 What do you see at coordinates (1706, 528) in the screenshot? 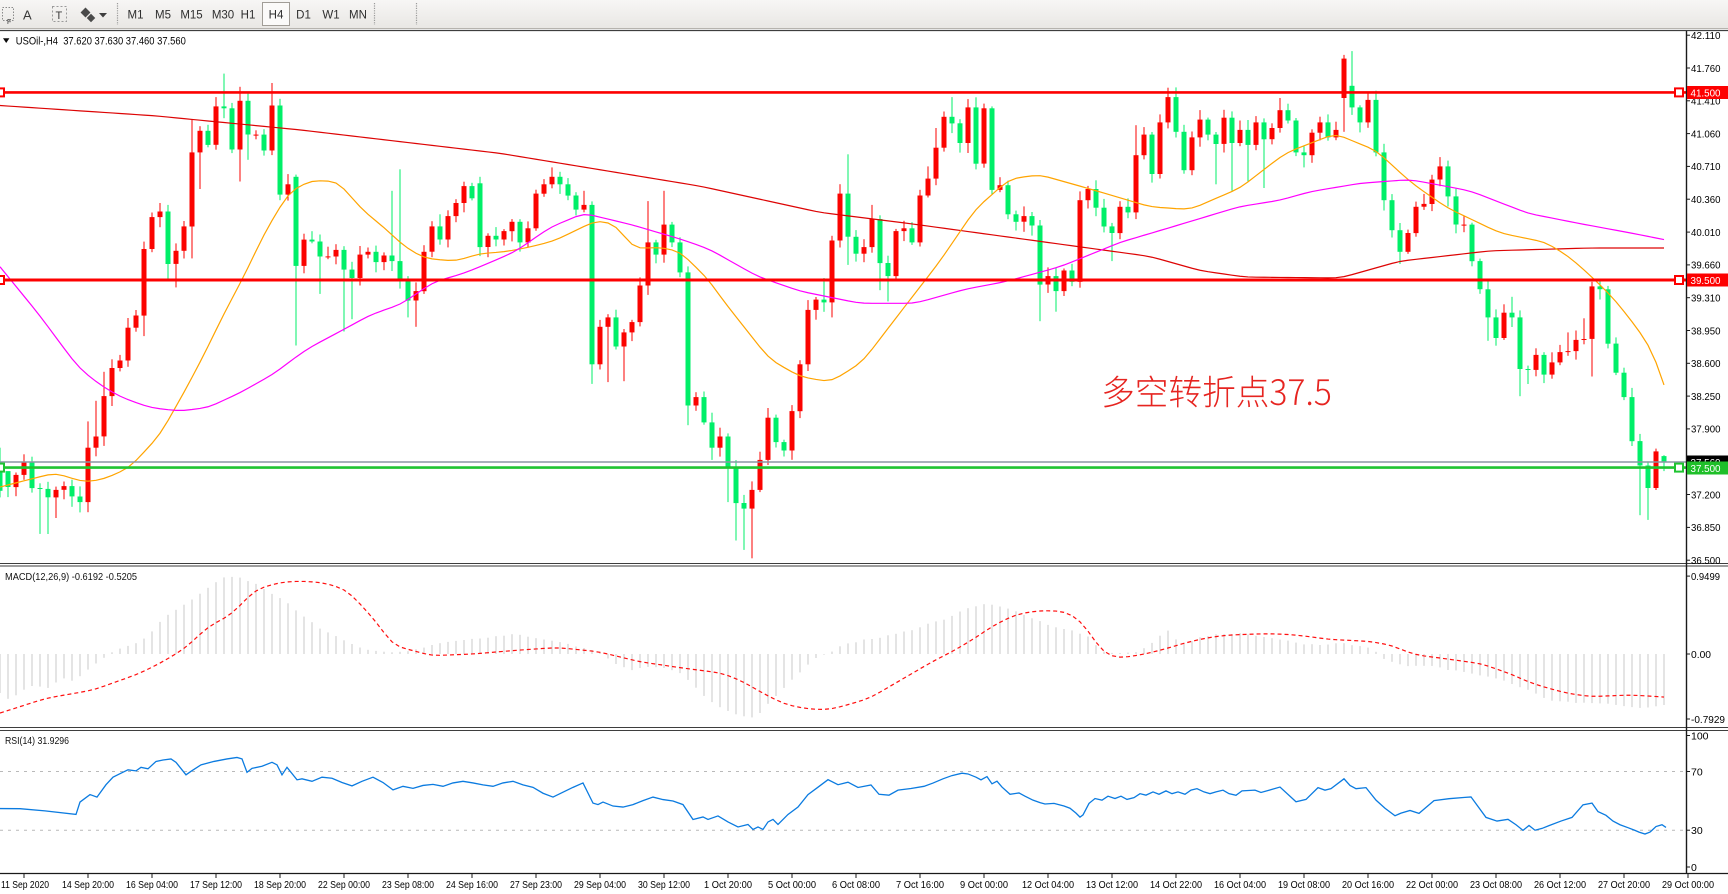
I see `svg-text: 36.850` at bounding box center [1706, 528].